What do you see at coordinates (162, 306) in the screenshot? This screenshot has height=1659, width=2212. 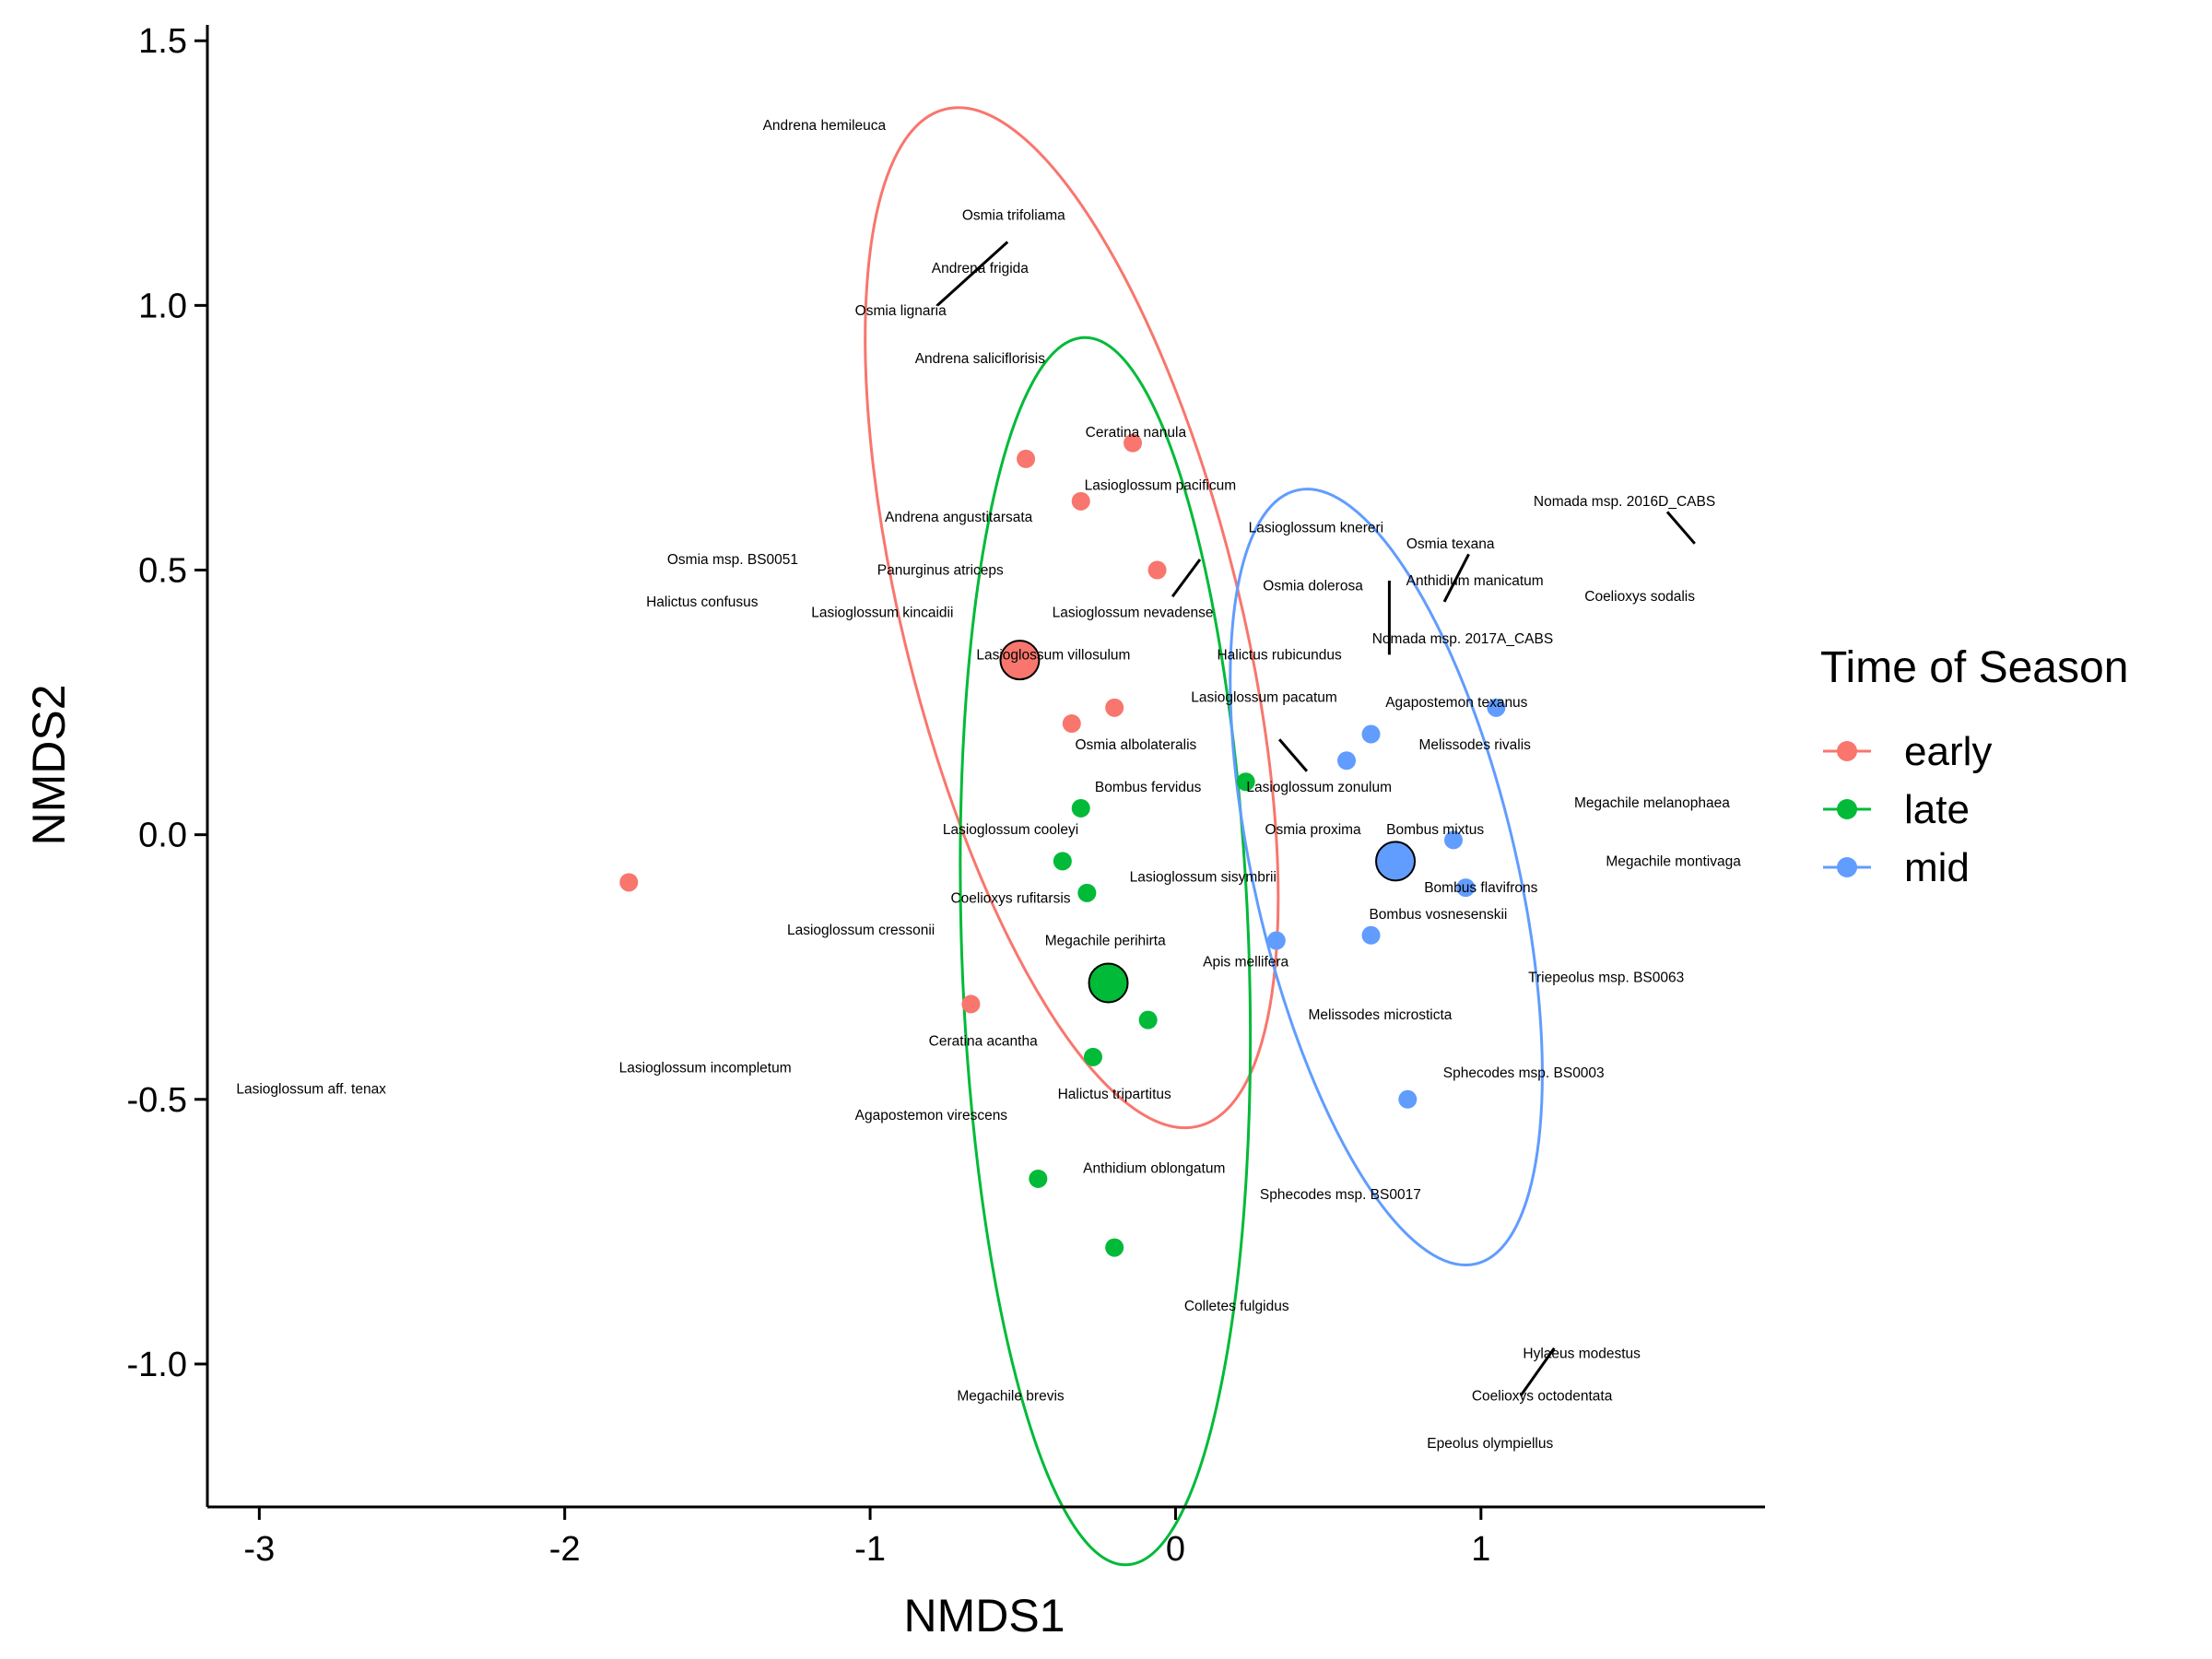 I see `y-tick-label: 1.0` at bounding box center [162, 306].